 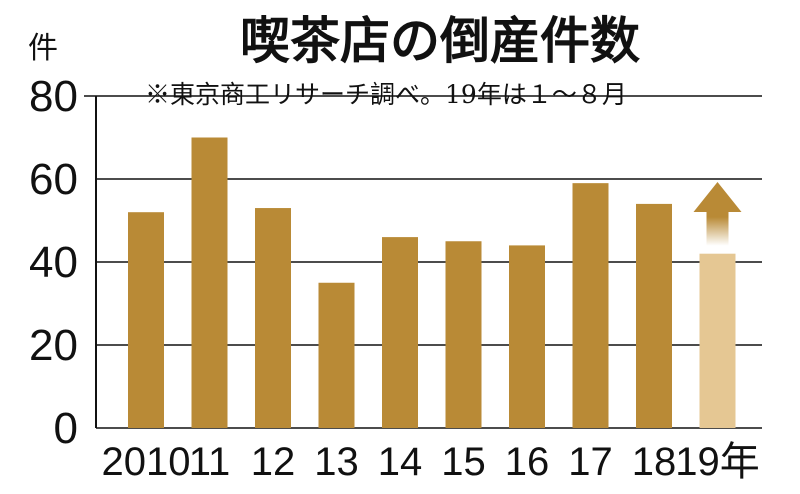 What do you see at coordinates (53, 96) in the screenshot?
I see `y-tick-label: 80` at bounding box center [53, 96].